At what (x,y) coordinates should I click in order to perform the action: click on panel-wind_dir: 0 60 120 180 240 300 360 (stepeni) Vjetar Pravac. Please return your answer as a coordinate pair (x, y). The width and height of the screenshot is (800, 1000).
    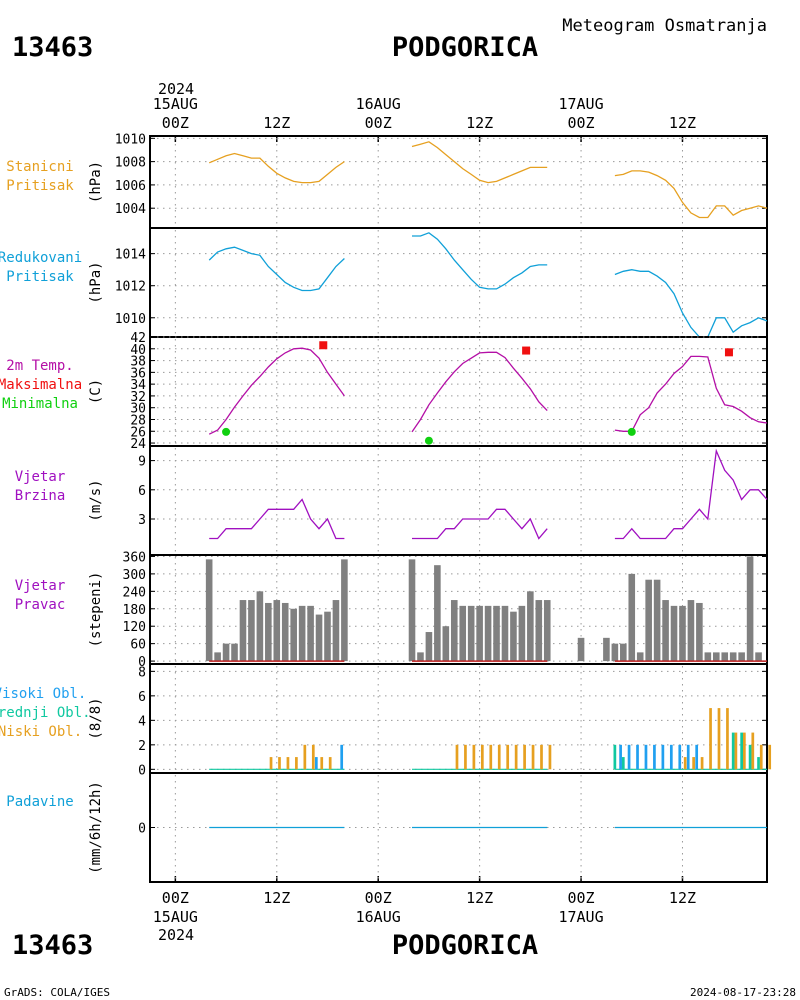
    Looking at the image, I should click on (391, 610).